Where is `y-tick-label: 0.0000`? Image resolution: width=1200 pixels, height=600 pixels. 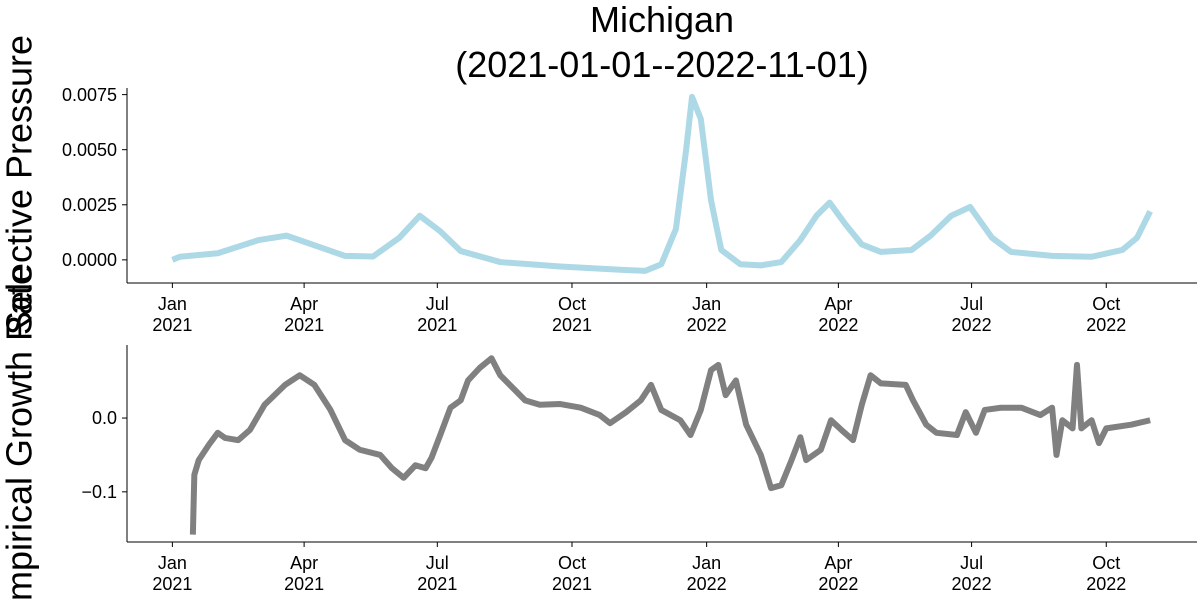 y-tick-label: 0.0000 is located at coordinates (89, 259).